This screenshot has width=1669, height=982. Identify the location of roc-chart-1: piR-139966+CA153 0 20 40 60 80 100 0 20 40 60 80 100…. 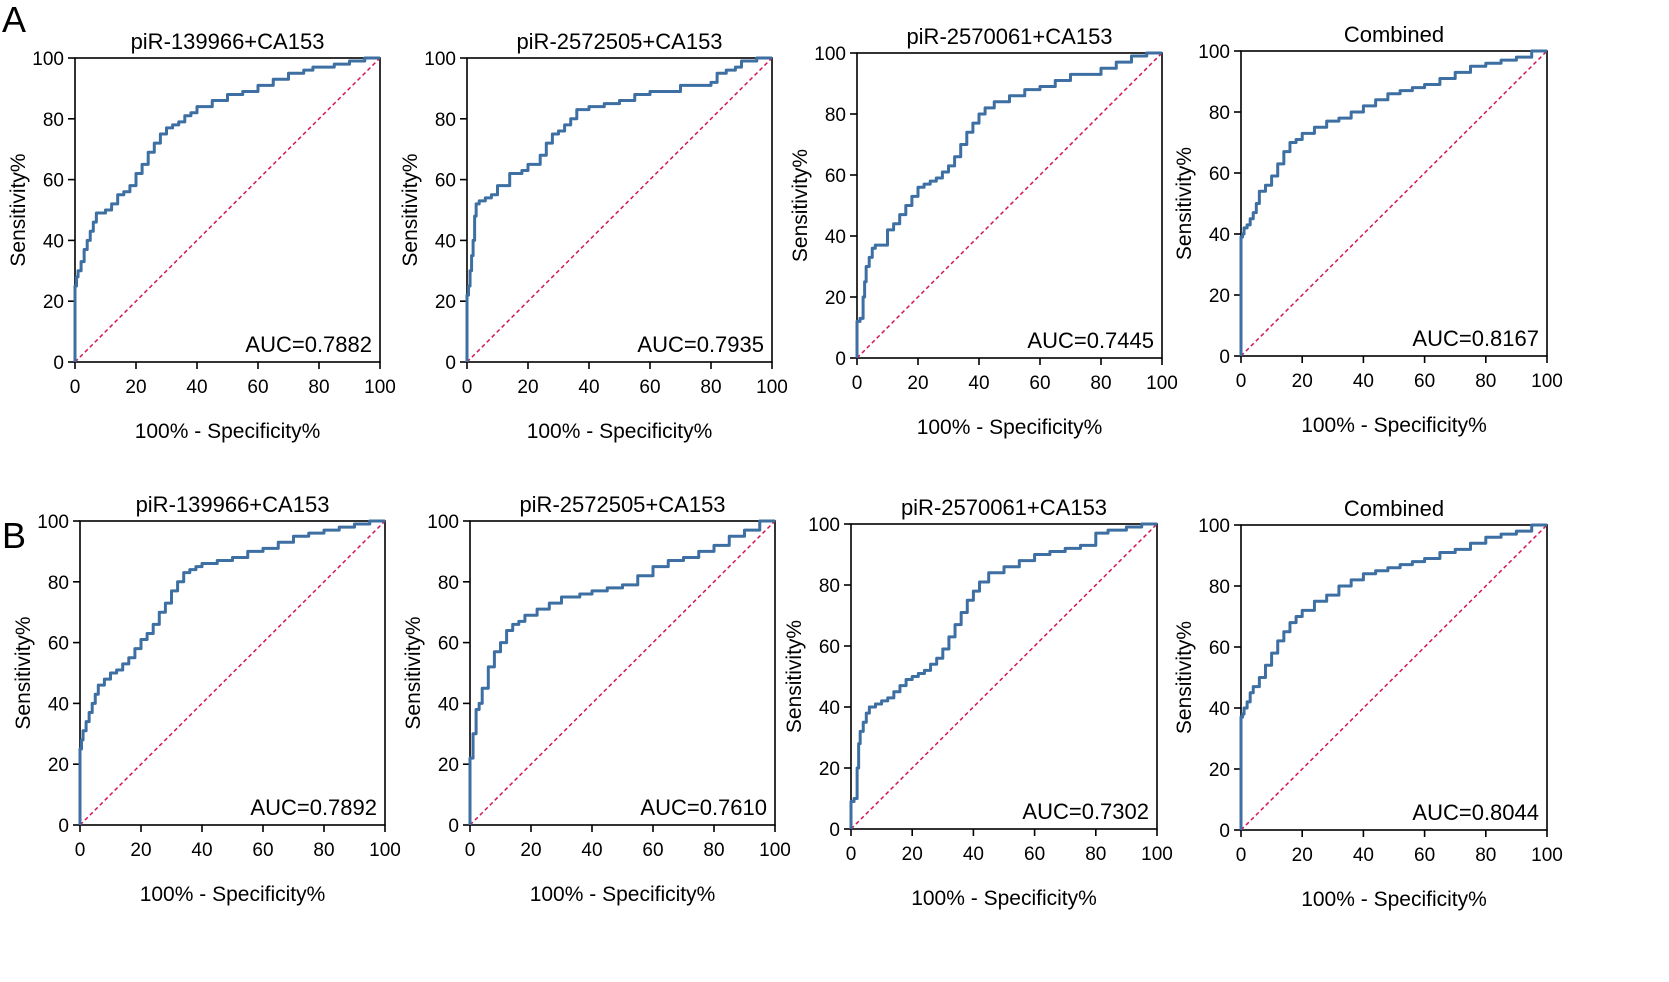
(201, 236).